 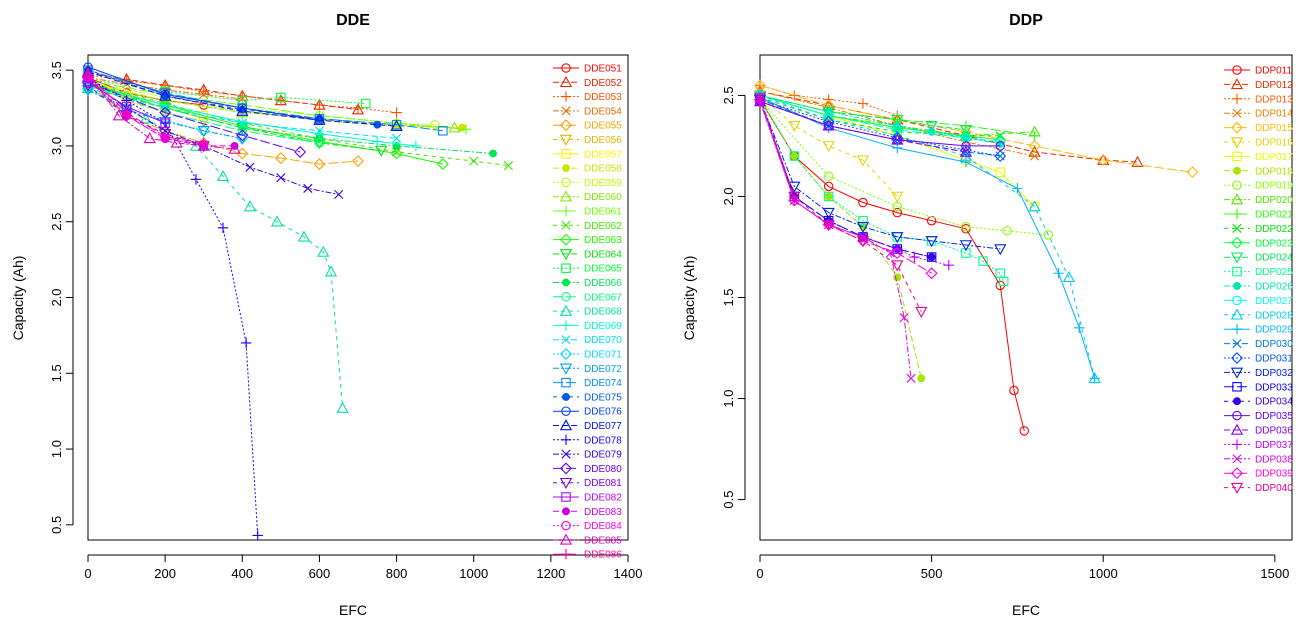 What do you see at coordinates (1274, 445) in the screenshot?
I see `ddp-legend-label: DDP037` at bounding box center [1274, 445].